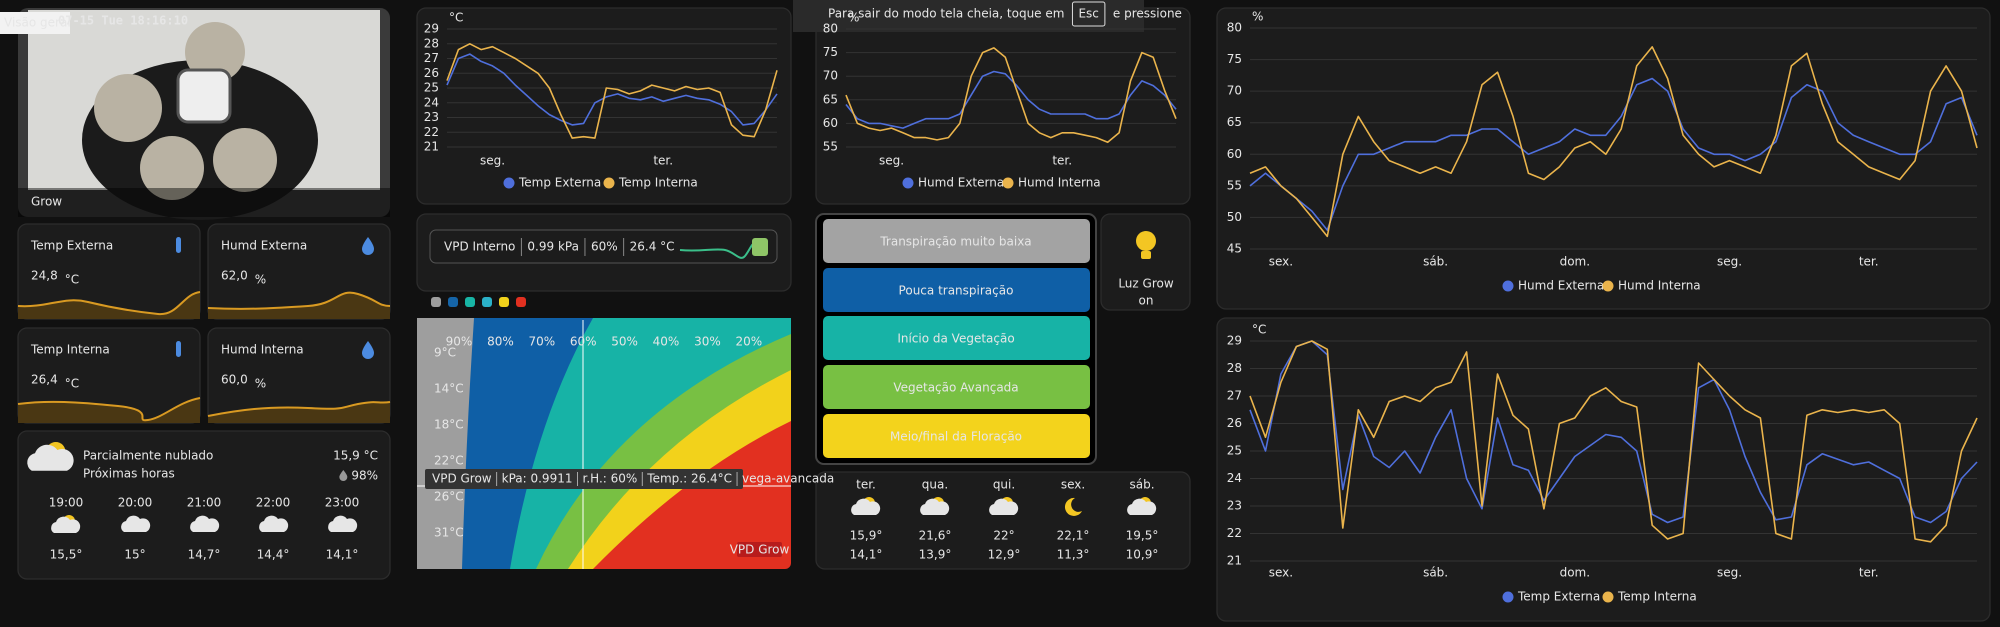  Describe the element at coordinates (935, 536) in the screenshot. I see `forecast-high: 21,6°` at that location.